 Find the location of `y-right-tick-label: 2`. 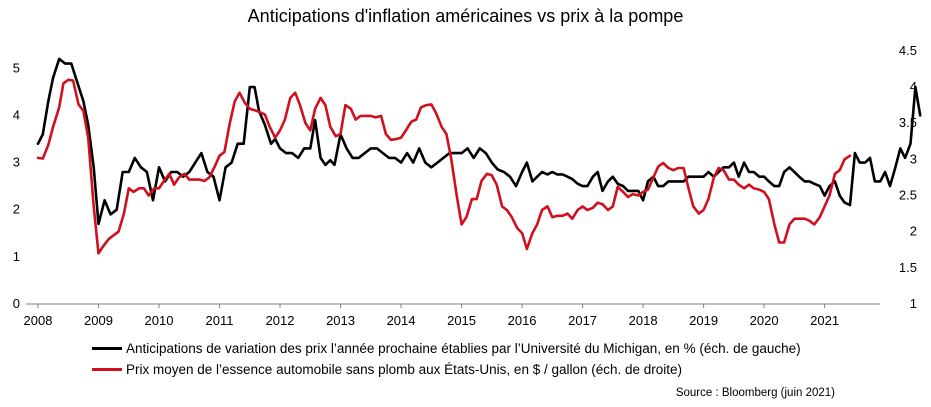

y-right-tick-label: 2 is located at coordinates (913, 231).